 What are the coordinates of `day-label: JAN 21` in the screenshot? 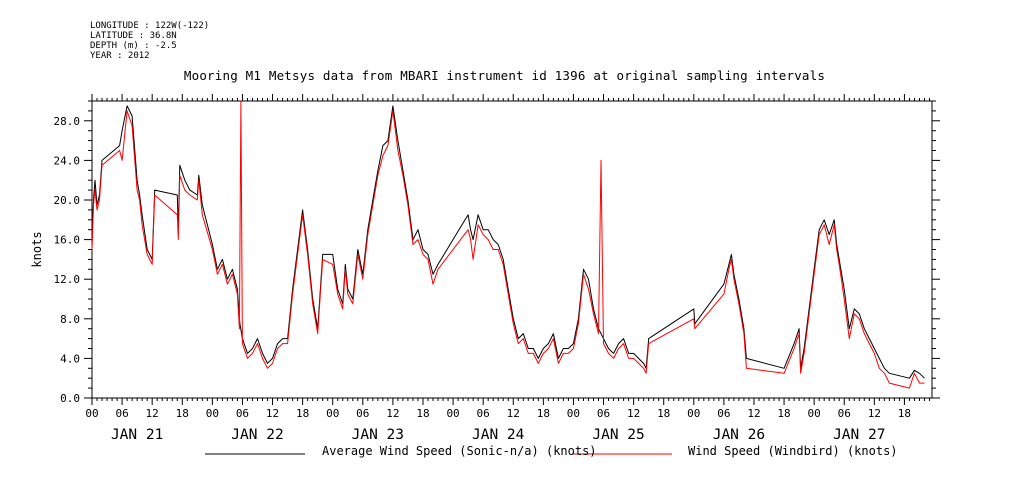 It's located at (137, 435).